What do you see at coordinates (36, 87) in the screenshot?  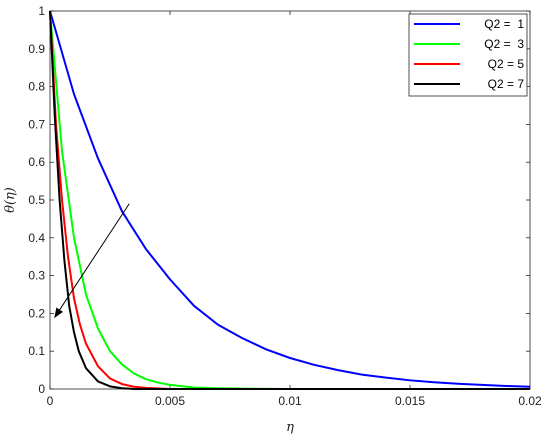 I see `y-tick-label: 0.8` at bounding box center [36, 87].